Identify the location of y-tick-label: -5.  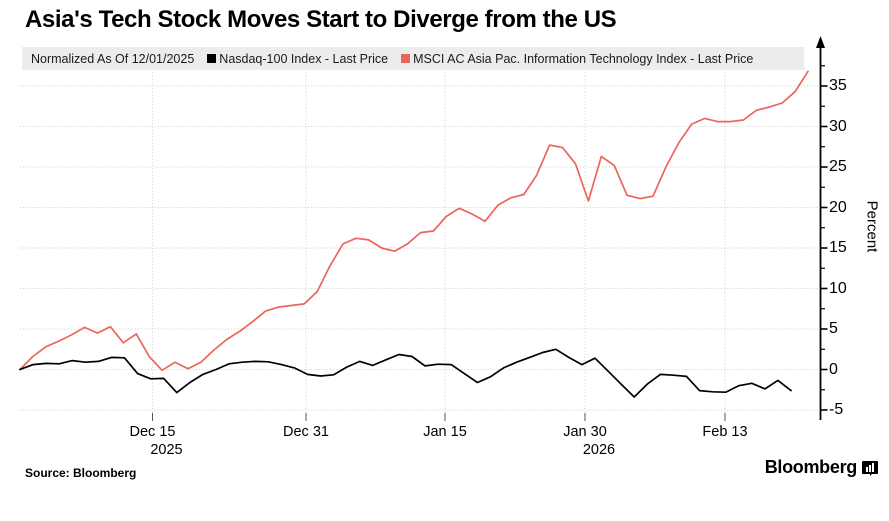
(836, 409).